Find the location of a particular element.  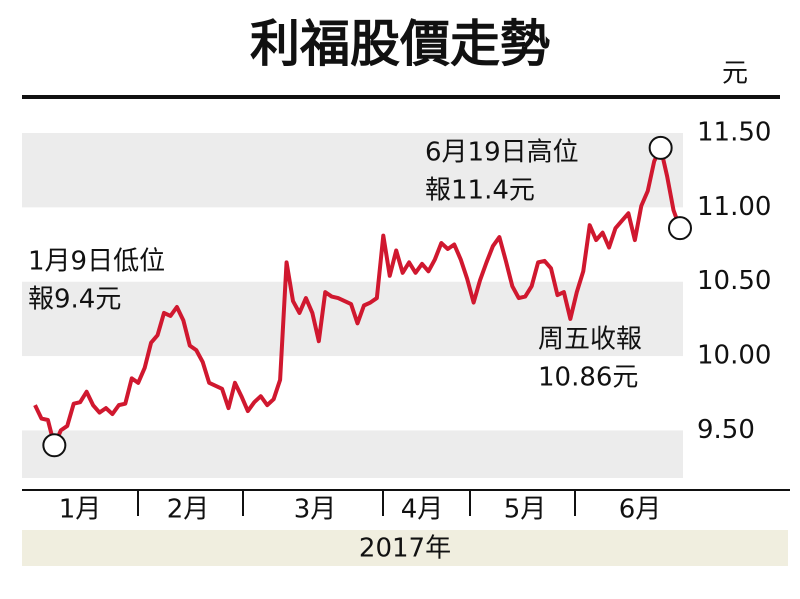

x-tick-label: 2月 is located at coordinates (188, 510).